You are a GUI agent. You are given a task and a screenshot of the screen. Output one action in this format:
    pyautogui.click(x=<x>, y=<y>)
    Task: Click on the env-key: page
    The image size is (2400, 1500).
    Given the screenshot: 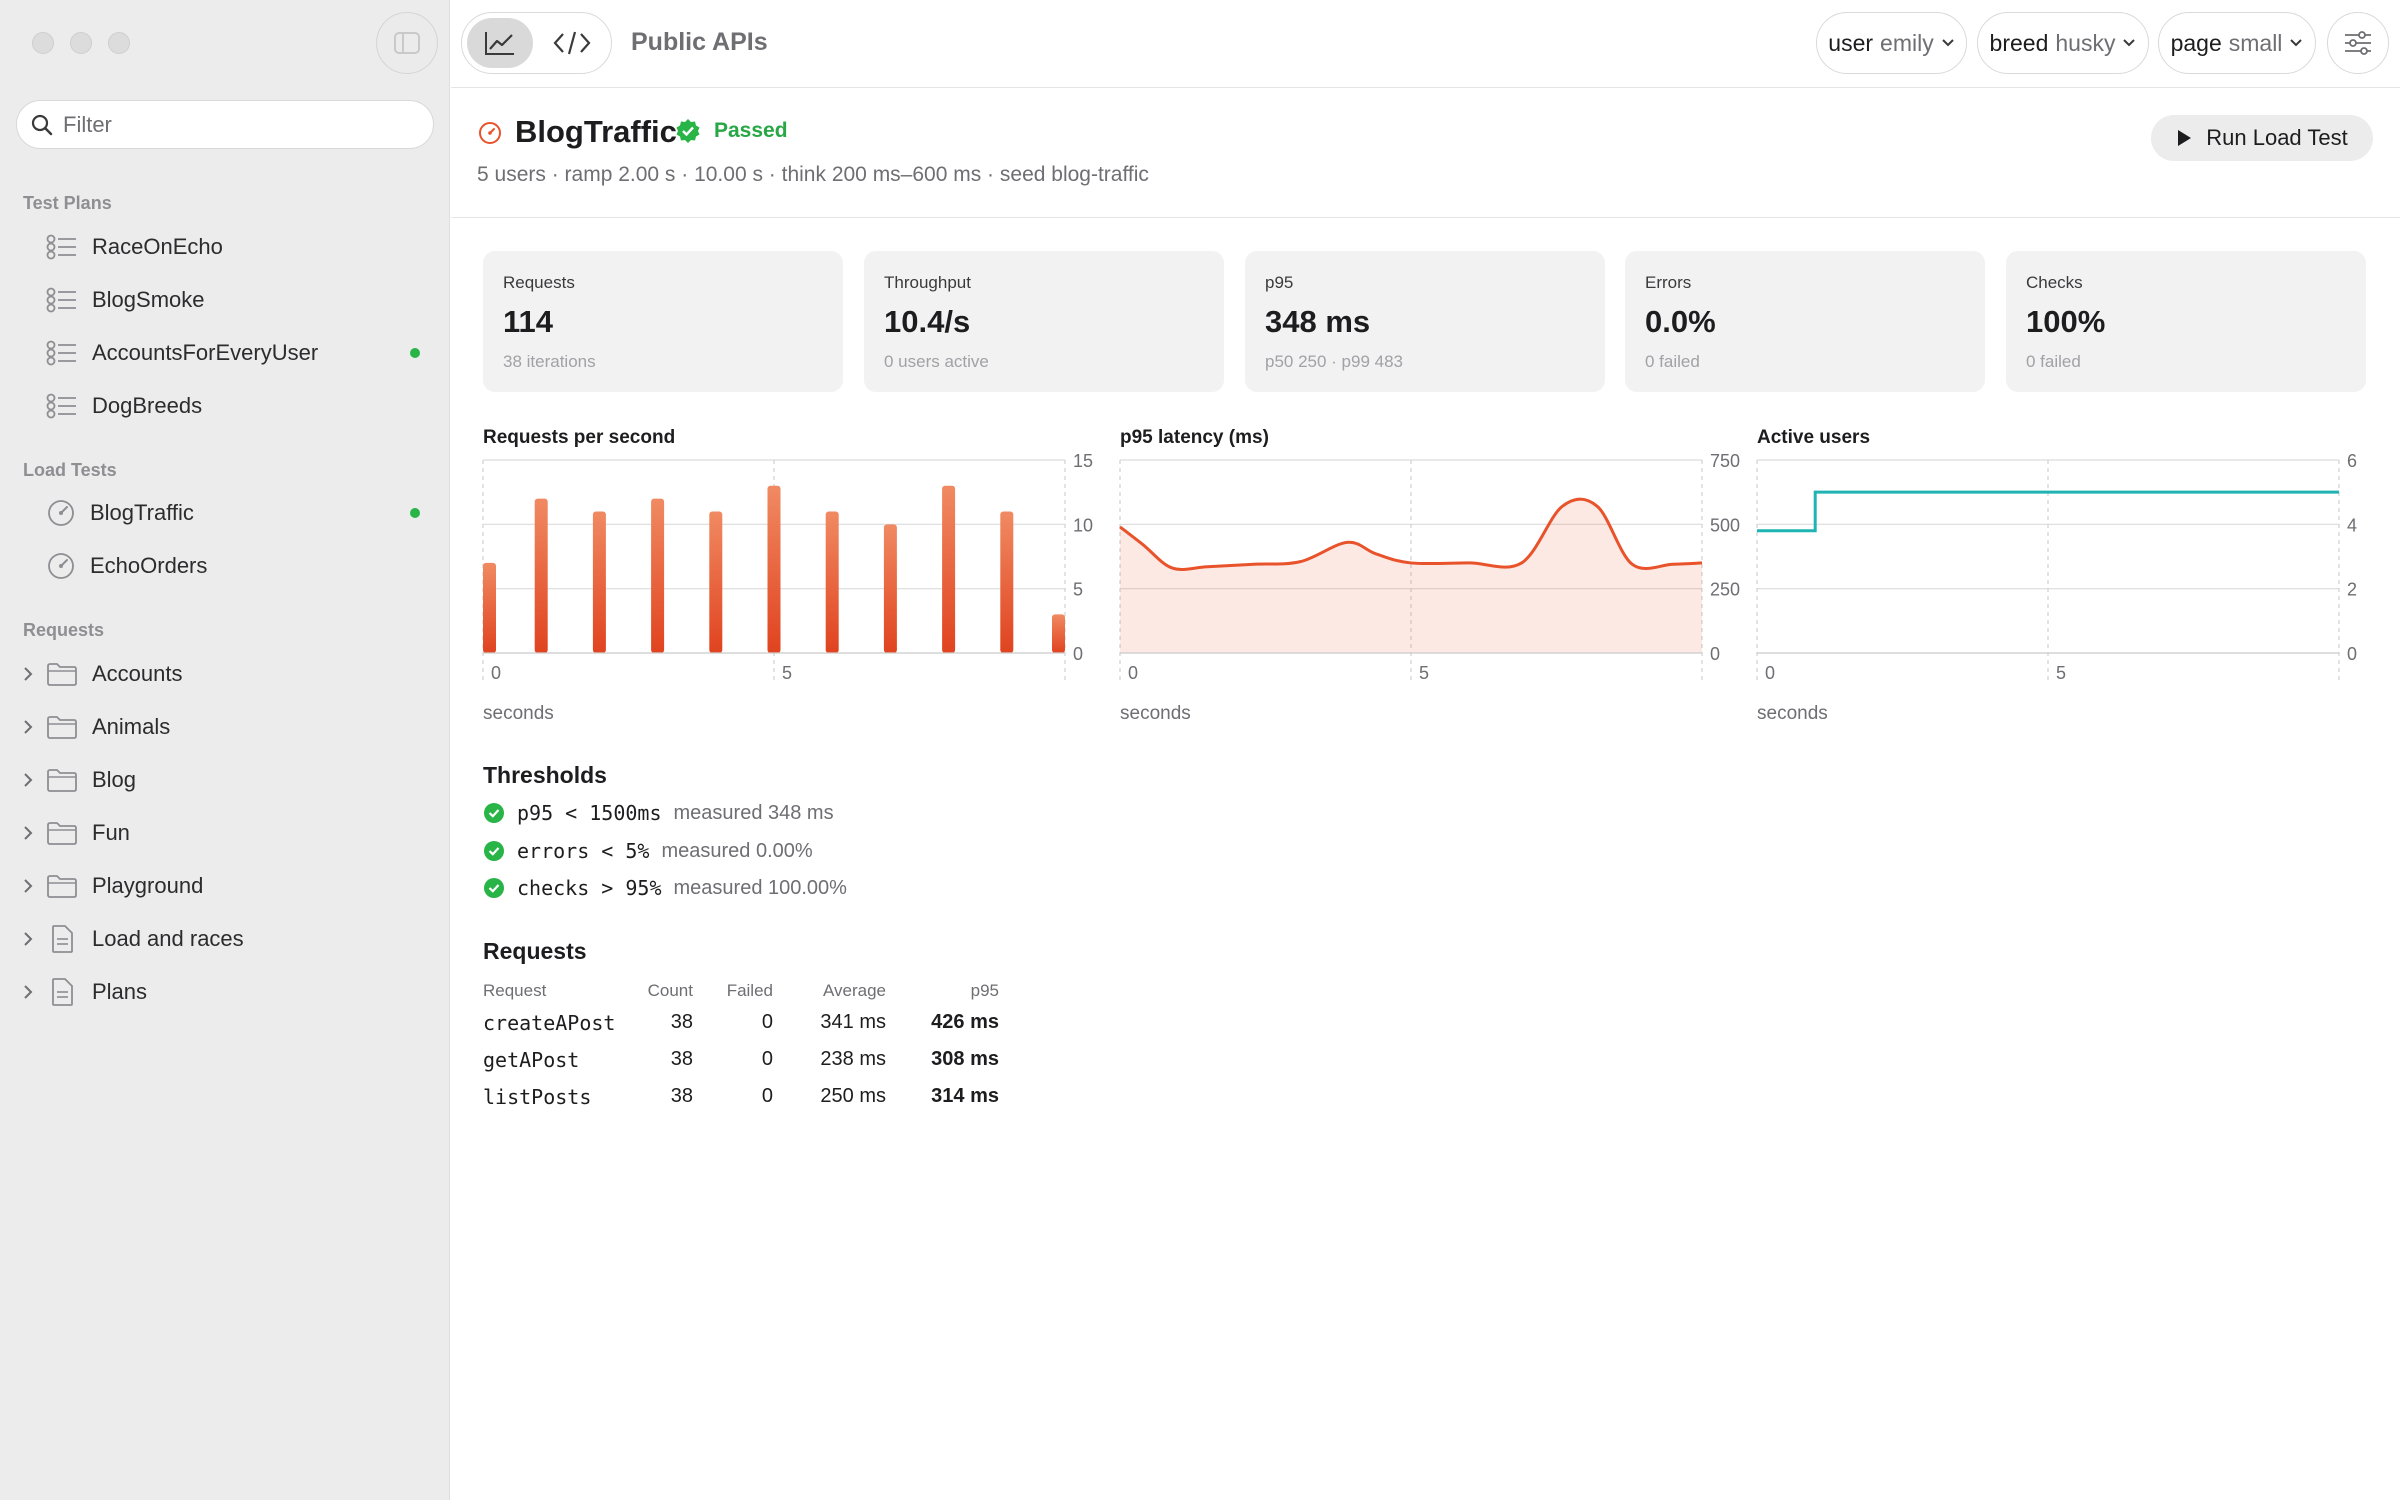 What is the action you would take?
    pyautogui.click(x=2196, y=42)
    